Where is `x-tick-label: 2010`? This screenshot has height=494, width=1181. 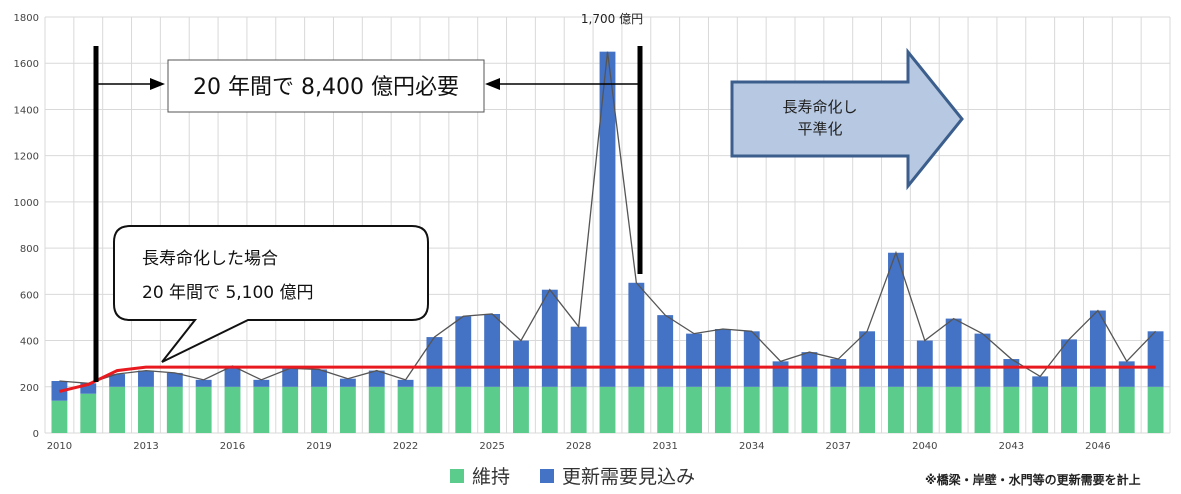 x-tick-label: 2010 is located at coordinates (59, 446).